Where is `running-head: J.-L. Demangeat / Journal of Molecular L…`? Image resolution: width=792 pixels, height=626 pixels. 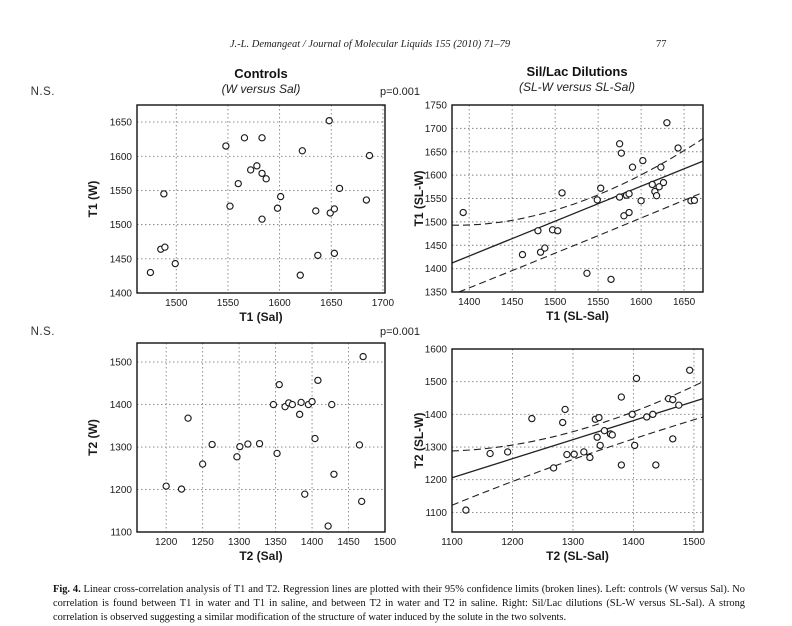 running-head: J.-L. Demangeat / Journal of Molecular L… is located at coordinates (370, 44).